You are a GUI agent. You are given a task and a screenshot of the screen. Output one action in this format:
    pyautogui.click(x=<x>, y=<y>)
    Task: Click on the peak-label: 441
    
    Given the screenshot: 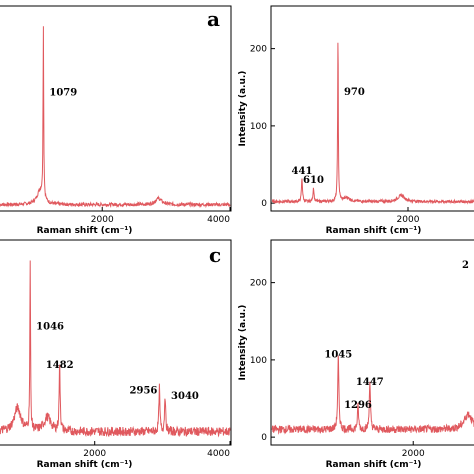 What is the action you would take?
    pyautogui.click(x=302, y=171)
    